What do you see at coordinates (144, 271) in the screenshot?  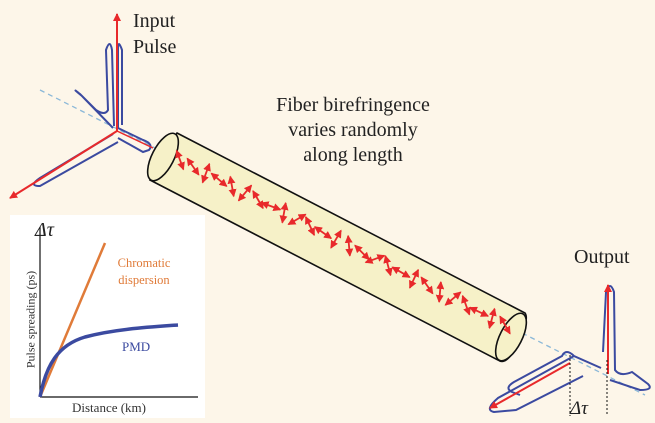 I see `chromatic-dispersion-label: Chromatic dispersion` at bounding box center [144, 271].